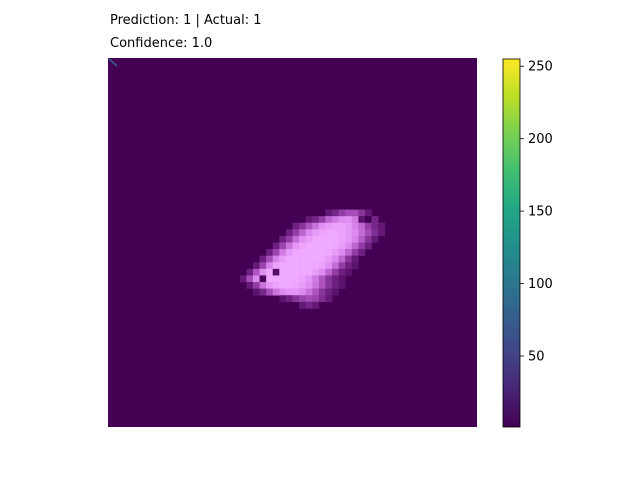  What do you see at coordinates (536, 357) in the screenshot?
I see `colorbar-tick-label: 50` at bounding box center [536, 357].